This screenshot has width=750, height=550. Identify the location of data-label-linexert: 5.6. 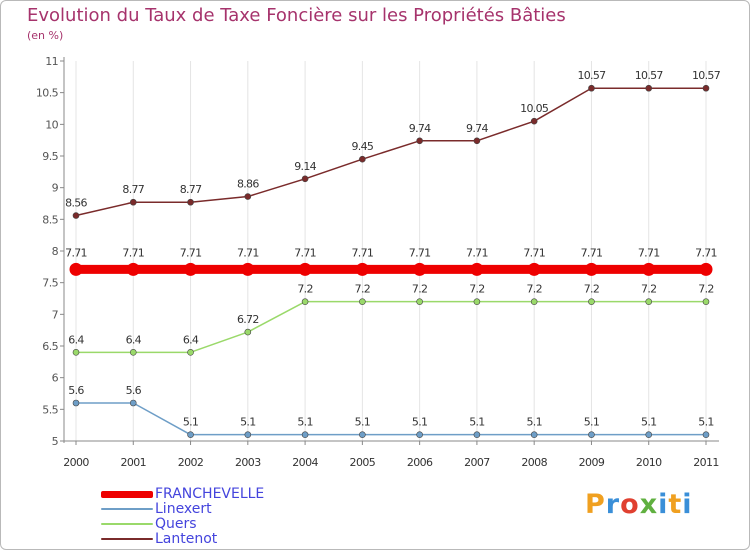
(76, 390).